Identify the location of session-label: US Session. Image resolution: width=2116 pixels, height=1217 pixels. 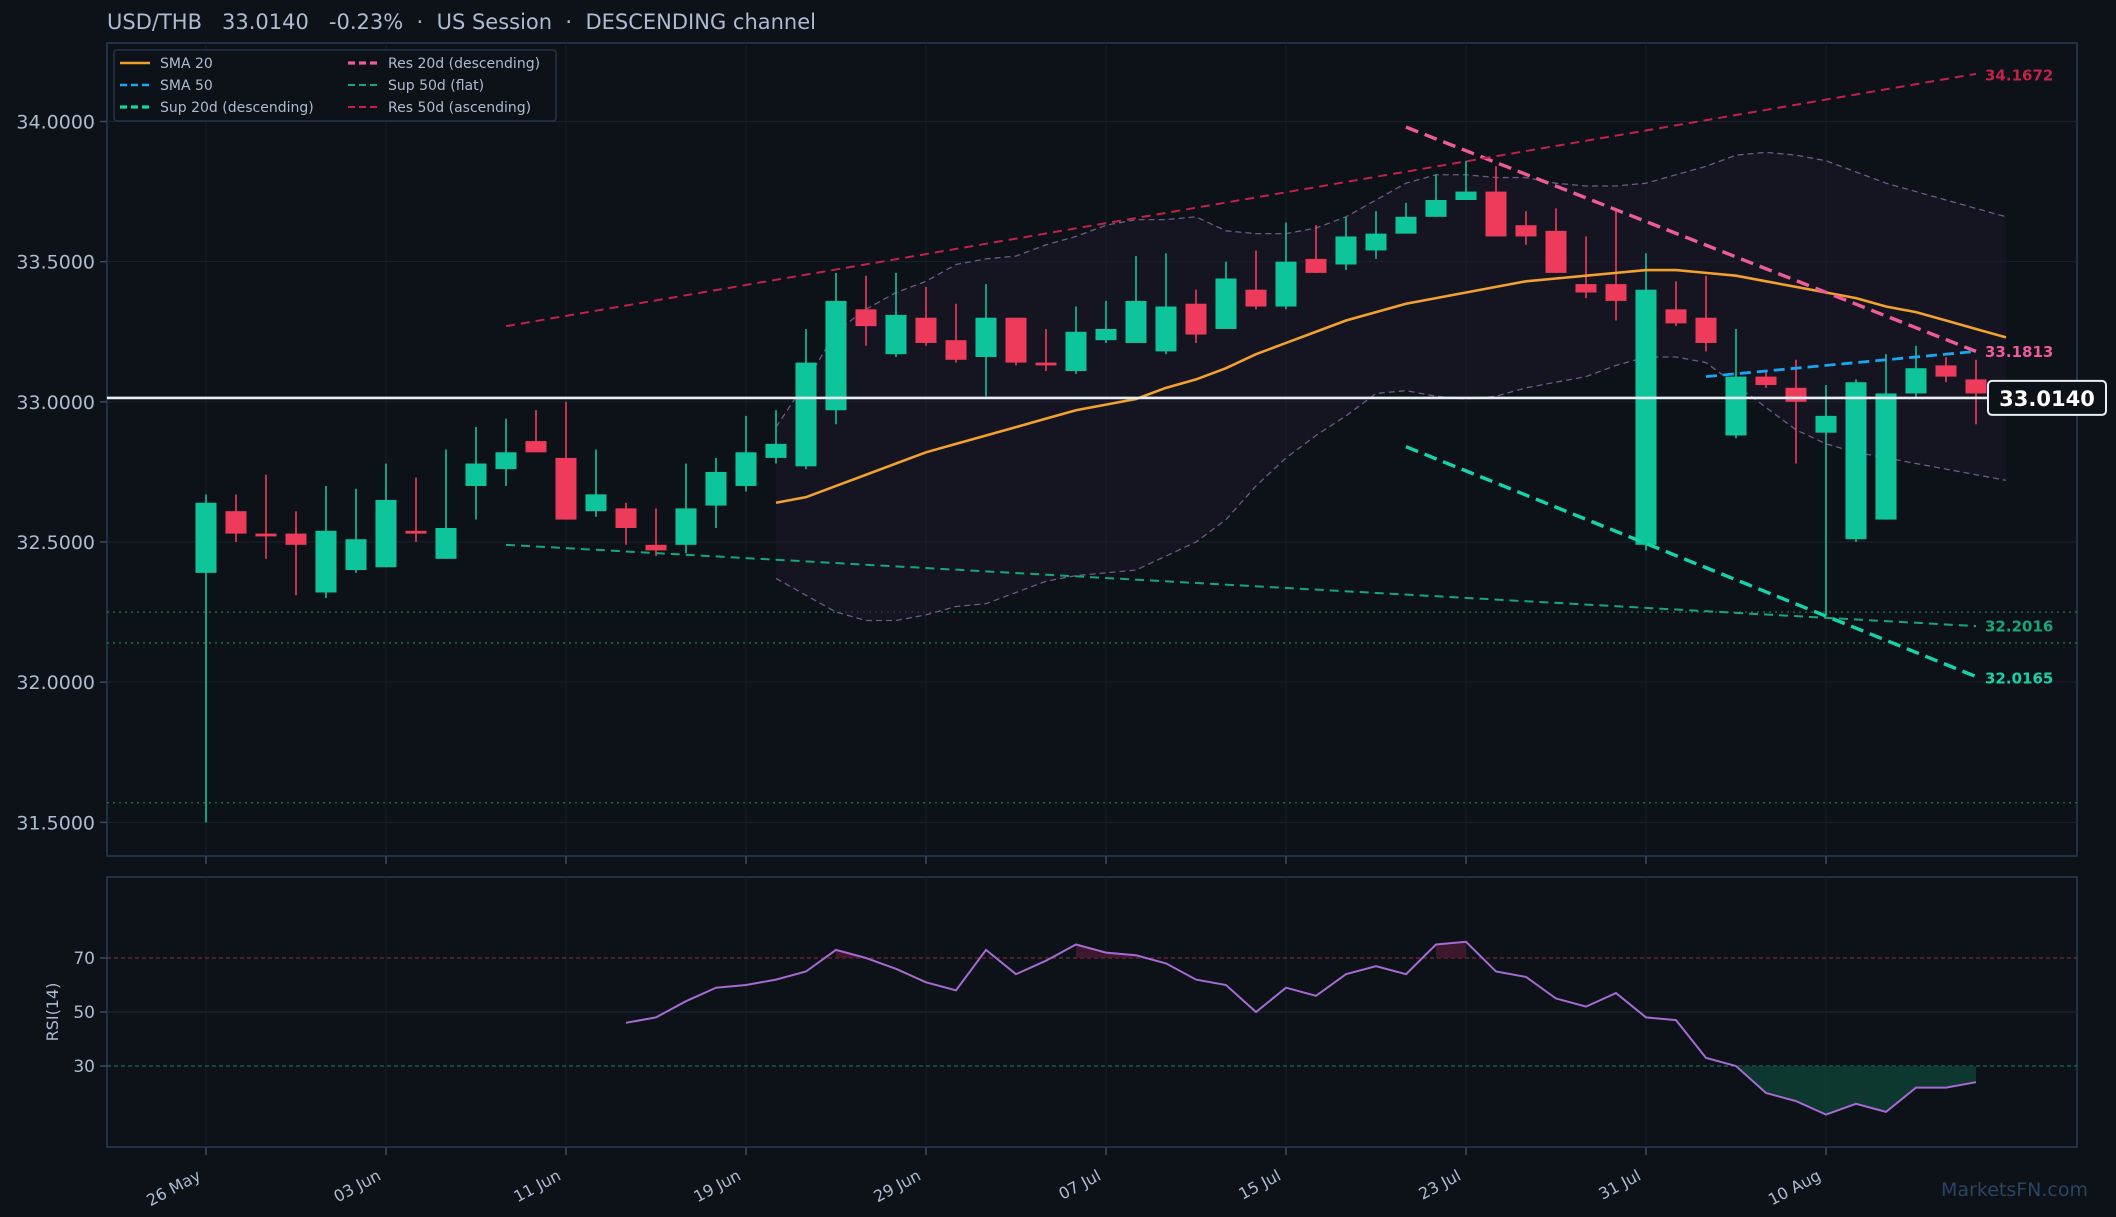
(494, 22).